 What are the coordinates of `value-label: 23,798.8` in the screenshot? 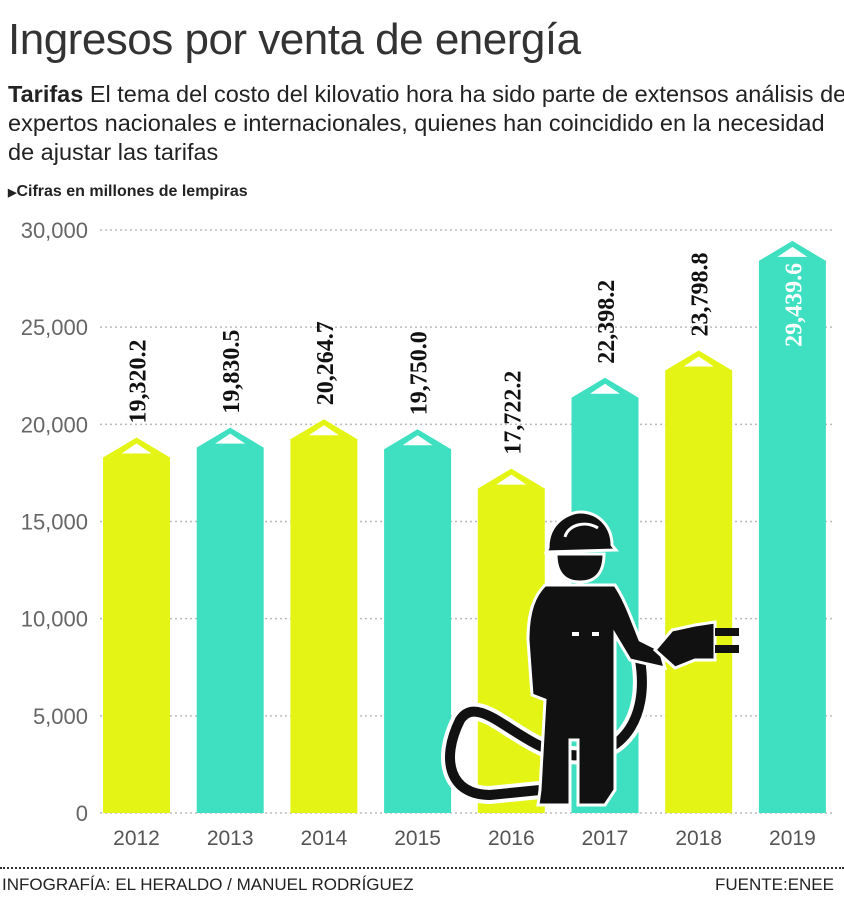 It's located at (701, 295).